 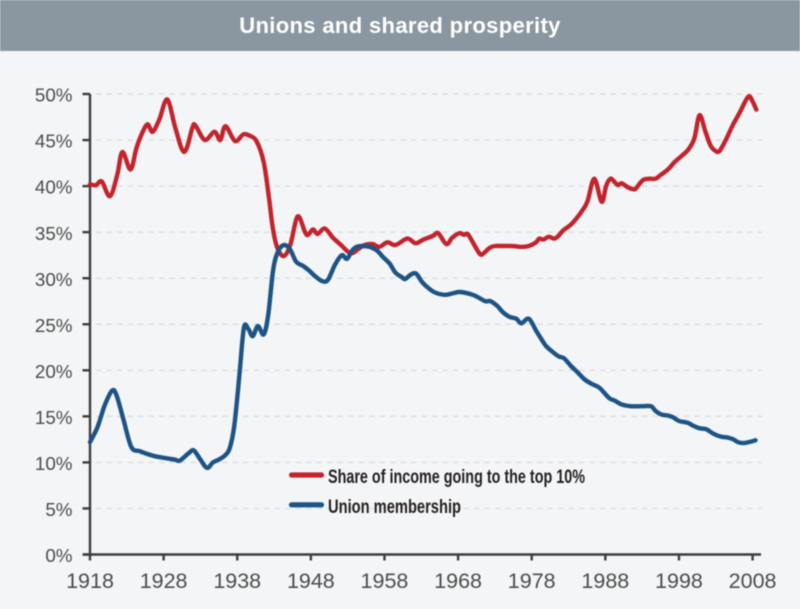 I want to click on svg-text: 40%, so click(x=54, y=187).